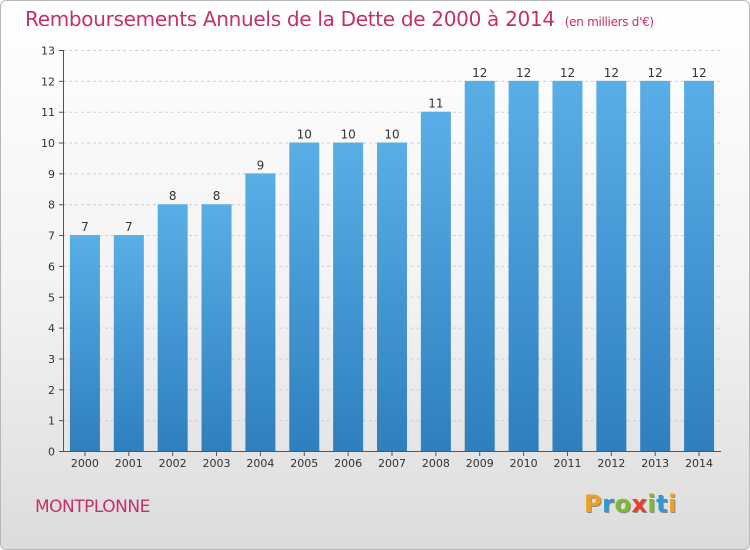  Describe the element at coordinates (129, 463) in the screenshot. I see `x-tick-label: 2001` at that location.